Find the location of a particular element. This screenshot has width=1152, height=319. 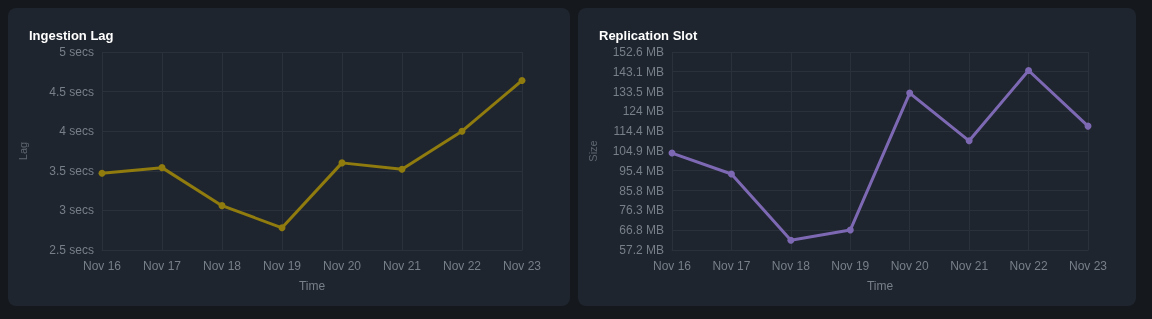

y-axis-title: Size is located at coordinates (592, 151).